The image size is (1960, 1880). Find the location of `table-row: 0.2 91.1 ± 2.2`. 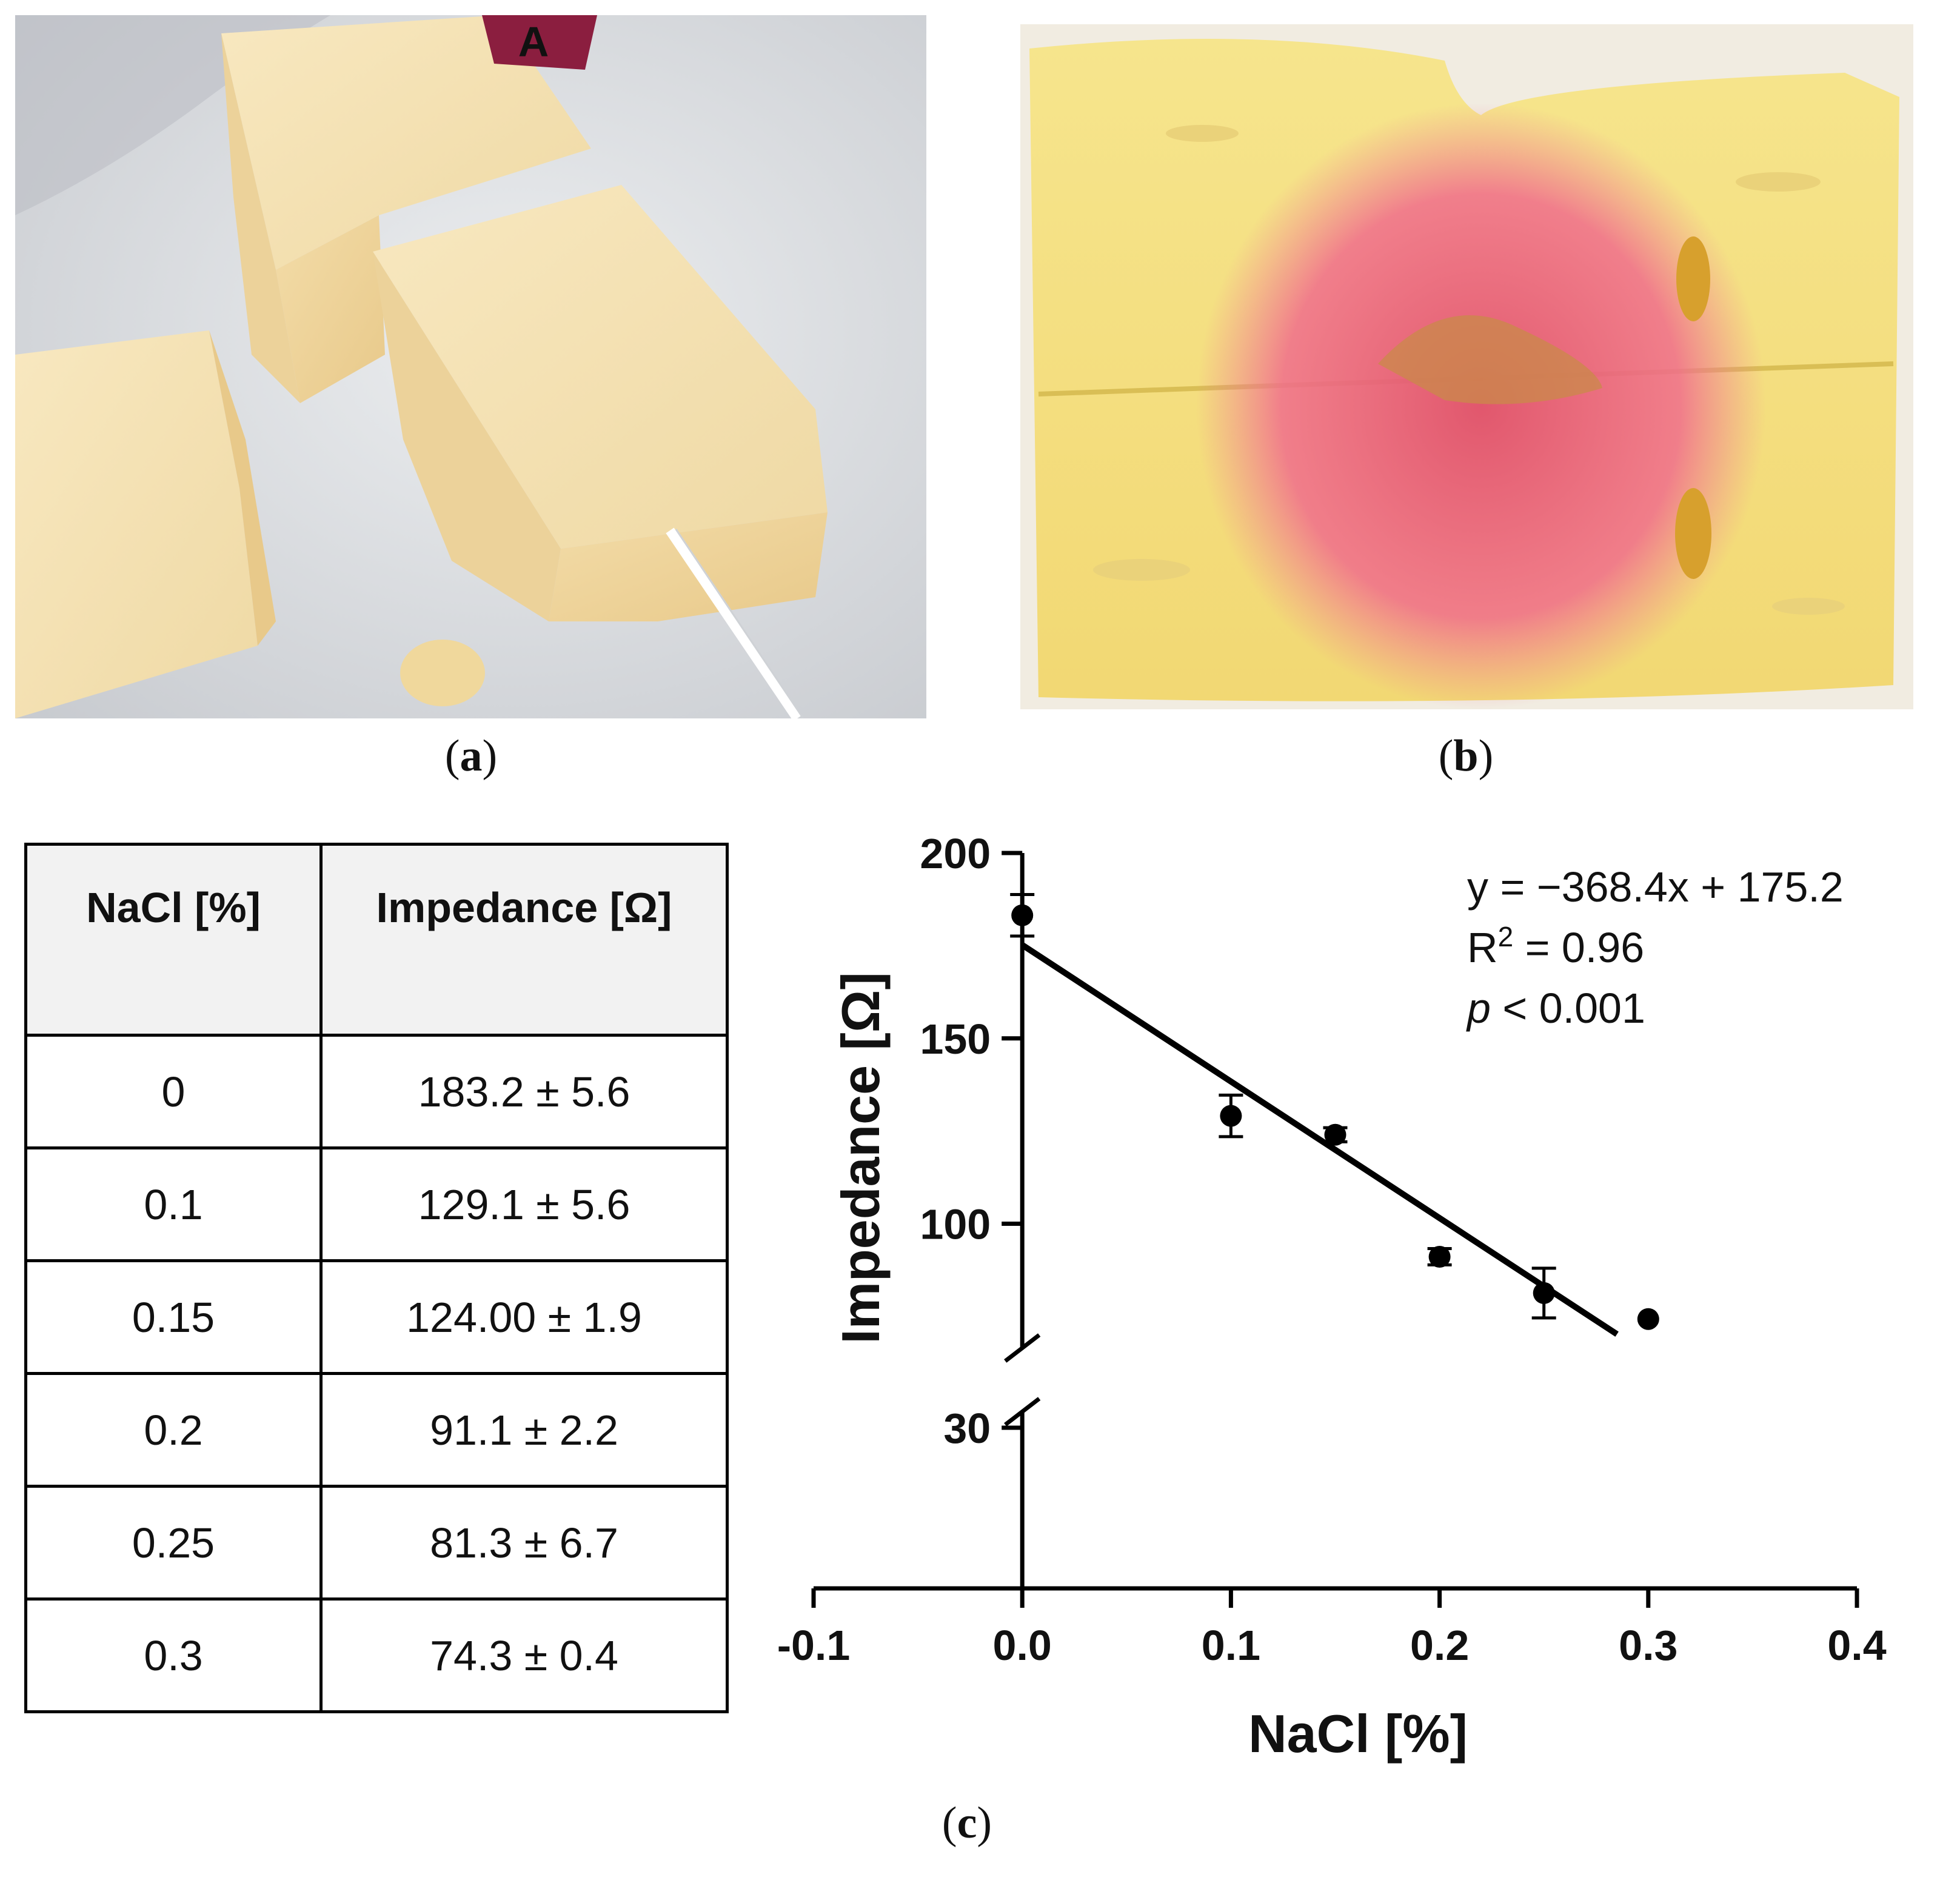

table-row: 0.2 91.1 ± 2.2 is located at coordinates (376, 1430).